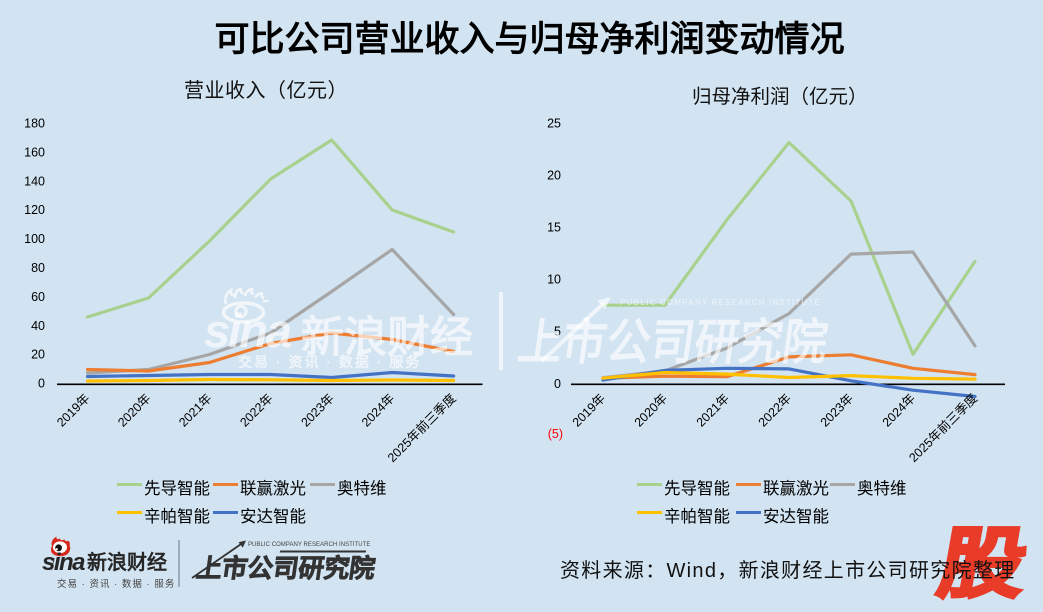 This screenshot has height=612, width=1043. What do you see at coordinates (34, 210) in the screenshot?
I see `svg-text: 120` at bounding box center [34, 210].